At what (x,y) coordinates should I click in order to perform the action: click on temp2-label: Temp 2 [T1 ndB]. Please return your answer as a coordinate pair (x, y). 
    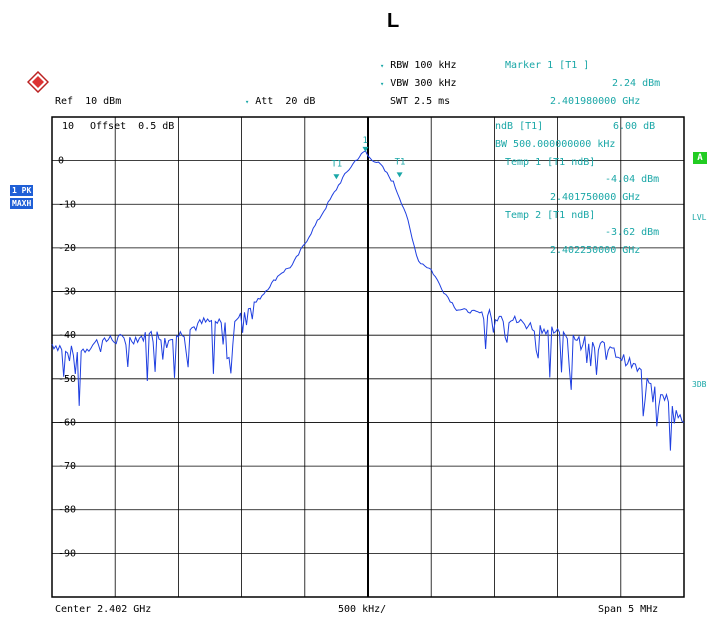
    Looking at the image, I should click on (550, 215).